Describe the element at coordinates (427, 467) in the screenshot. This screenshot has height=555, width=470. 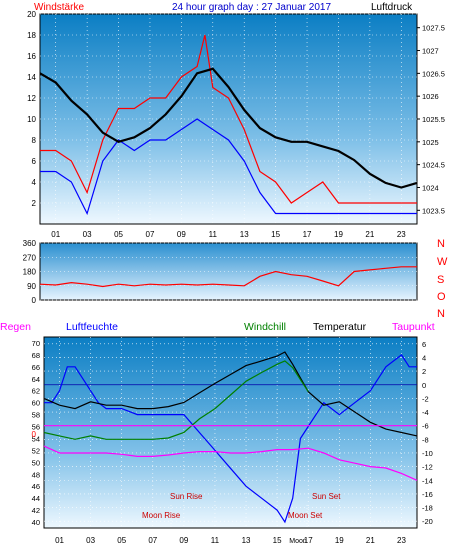
I see `panel-3-right-tick-label: -12` at that location.